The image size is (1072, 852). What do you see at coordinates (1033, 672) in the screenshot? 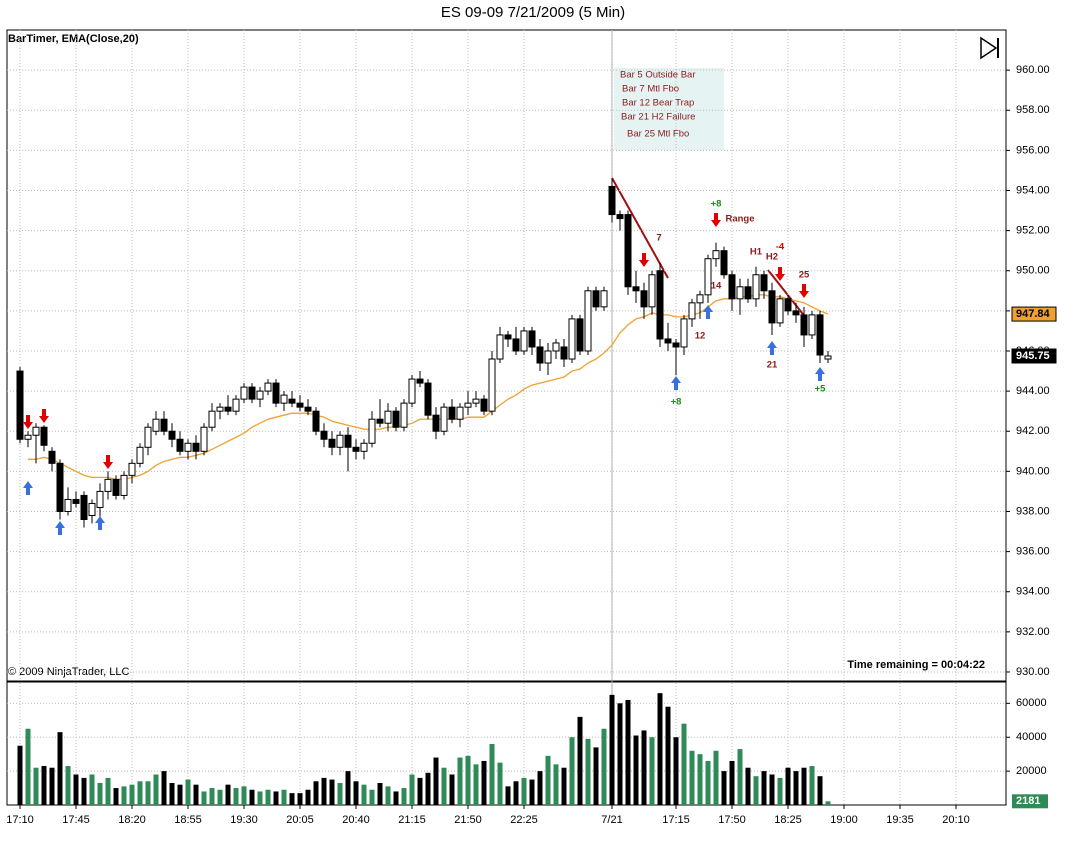
I see `y-tick-label: 930.00` at bounding box center [1033, 672].